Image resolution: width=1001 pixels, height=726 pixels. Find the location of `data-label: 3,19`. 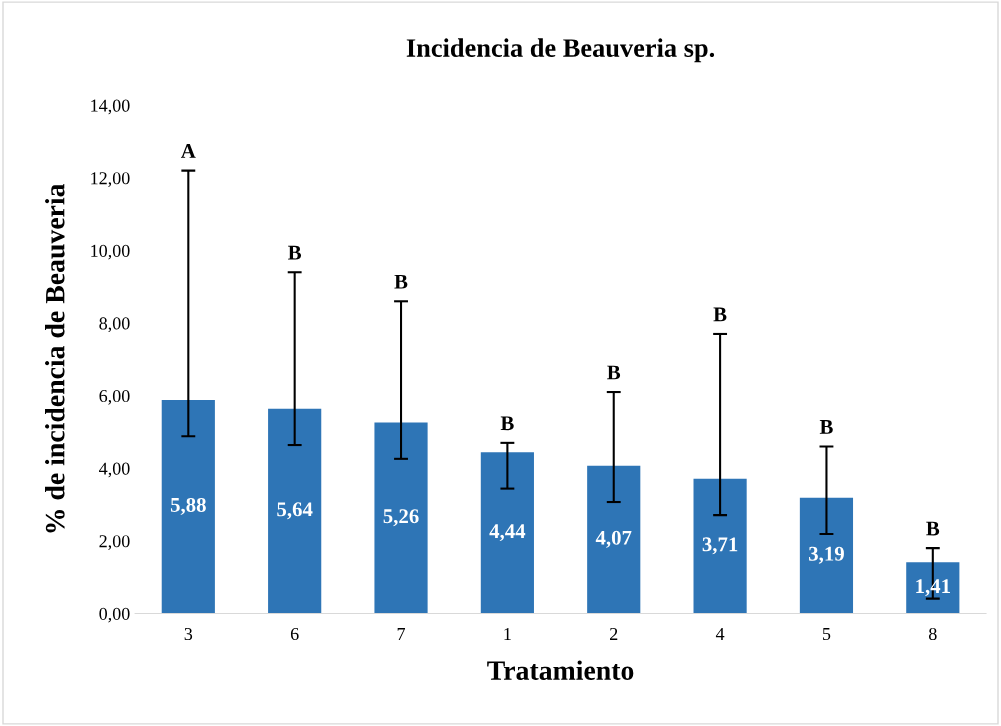

data-label: 3,19 is located at coordinates (826, 555).